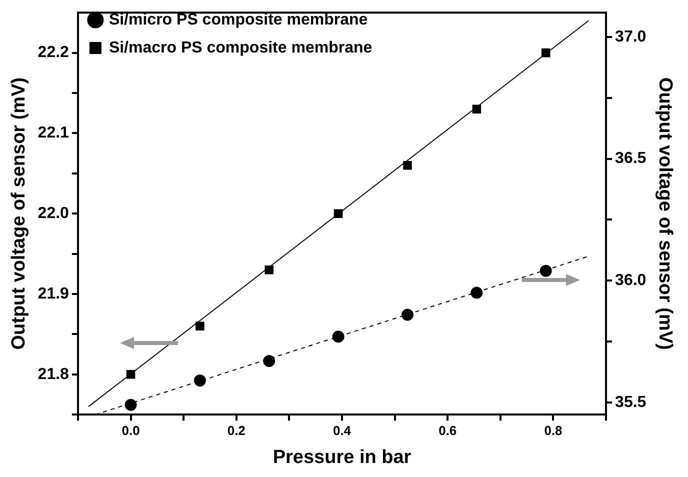 This screenshot has width=688, height=477. Describe the element at coordinates (238, 19) in the screenshot. I see `legend-label: Si/micro PS composite membrane` at that location.